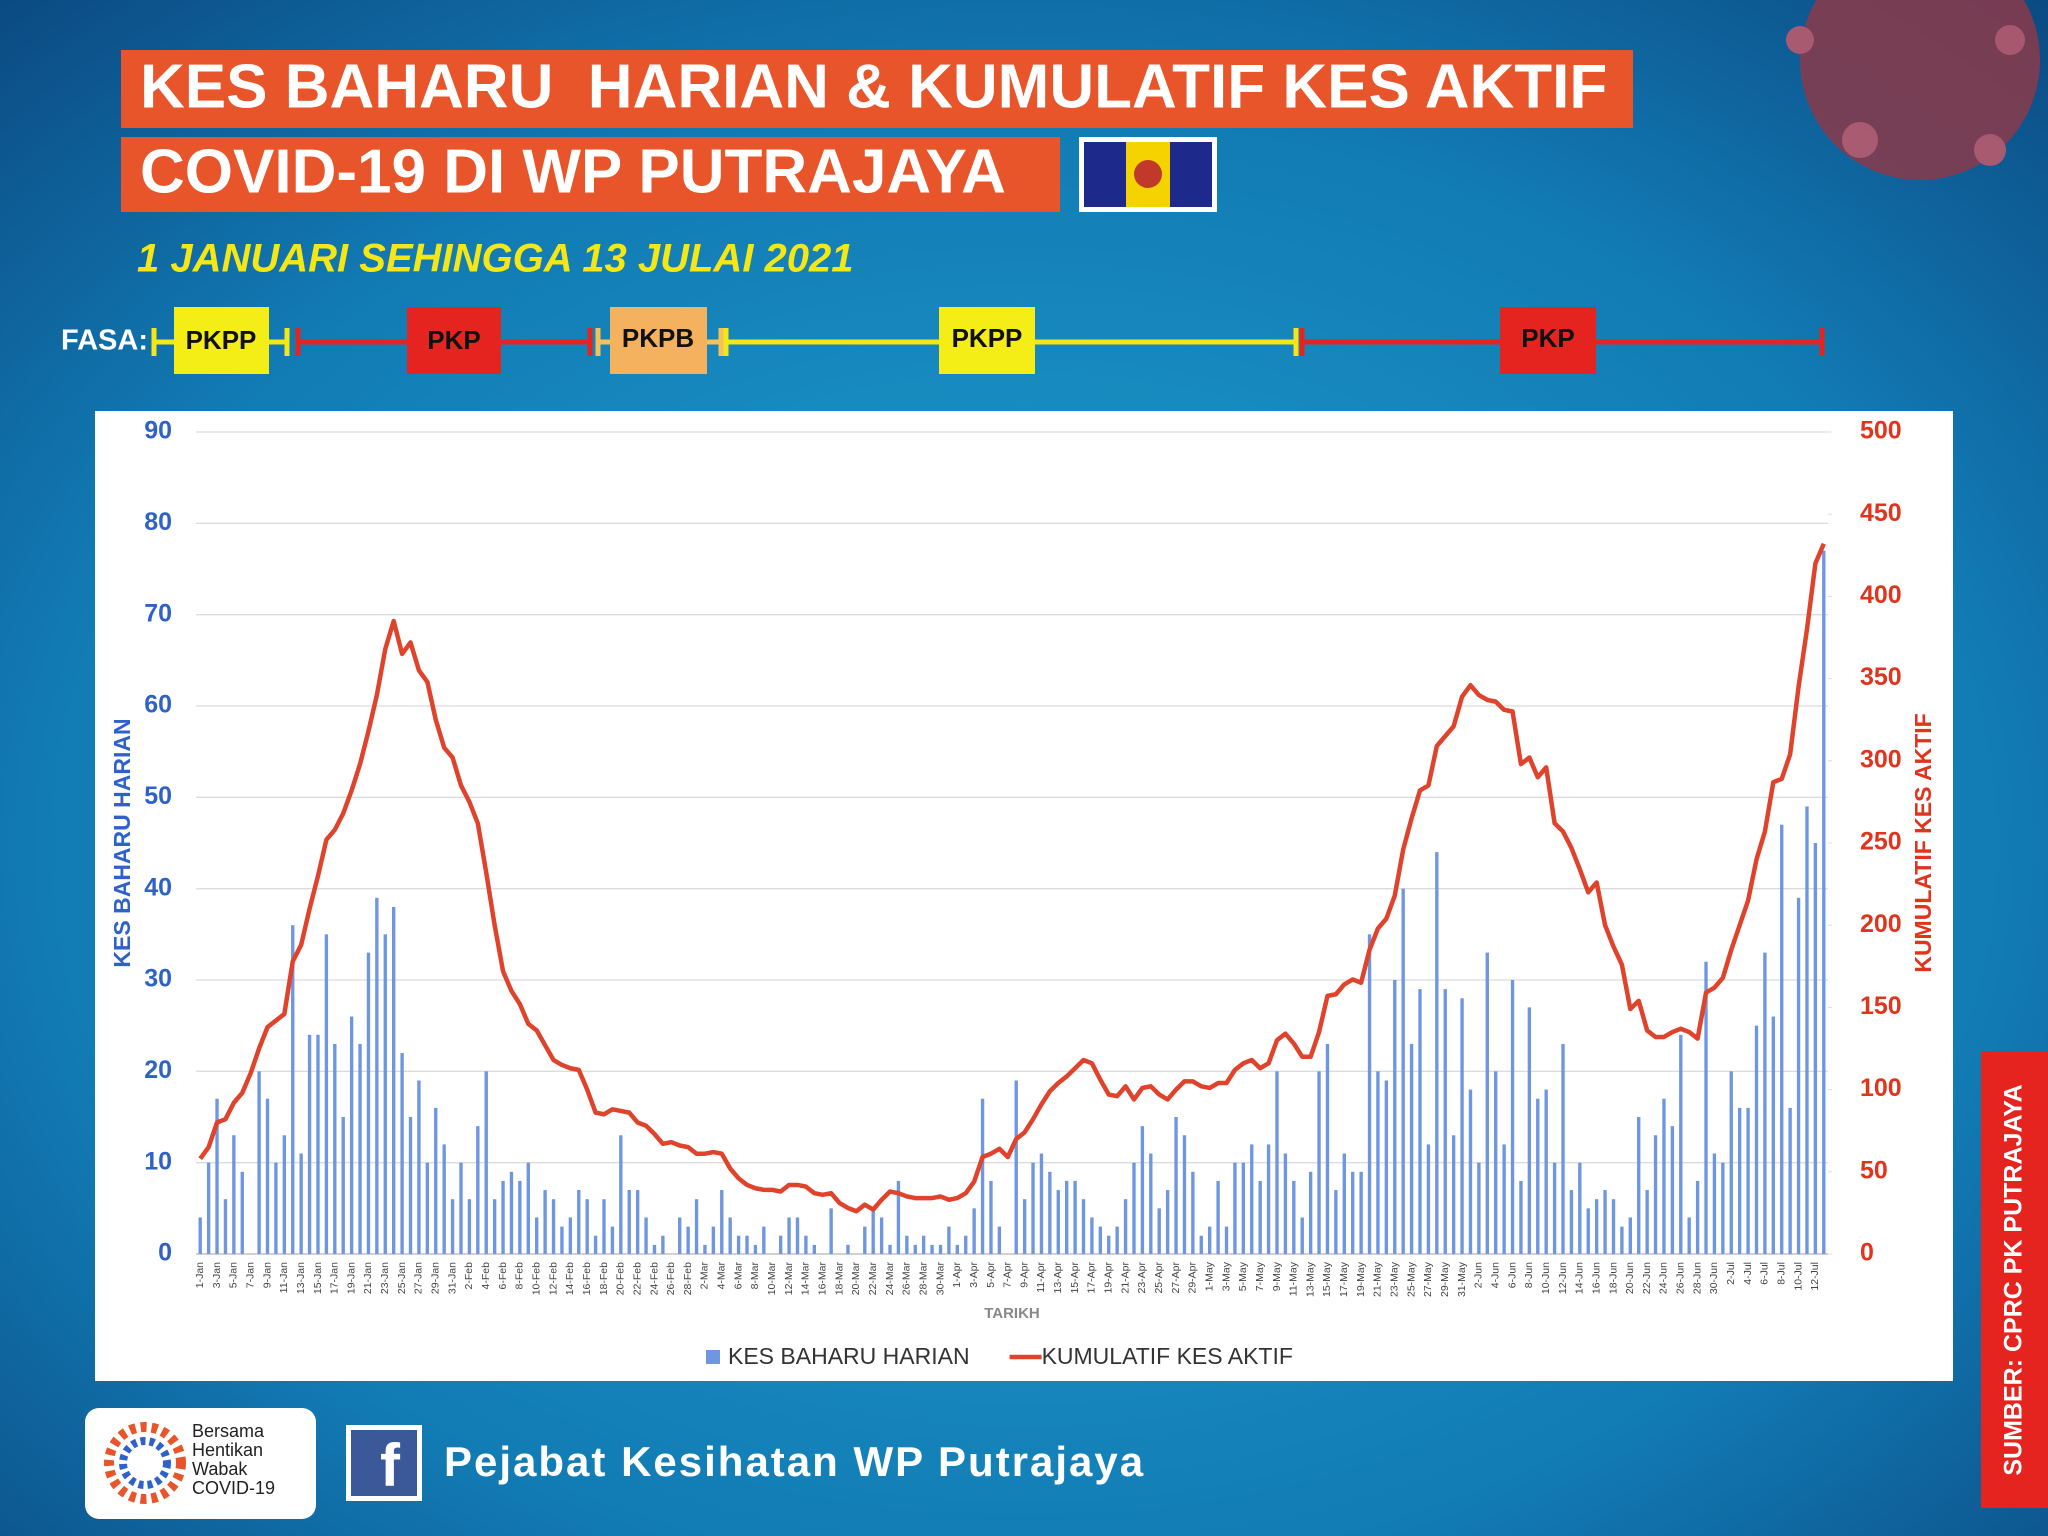 The width and height of the screenshot is (2048, 1536). What do you see at coordinates (165, 1253) in the screenshot?
I see `y-tick-label: 0` at bounding box center [165, 1253].